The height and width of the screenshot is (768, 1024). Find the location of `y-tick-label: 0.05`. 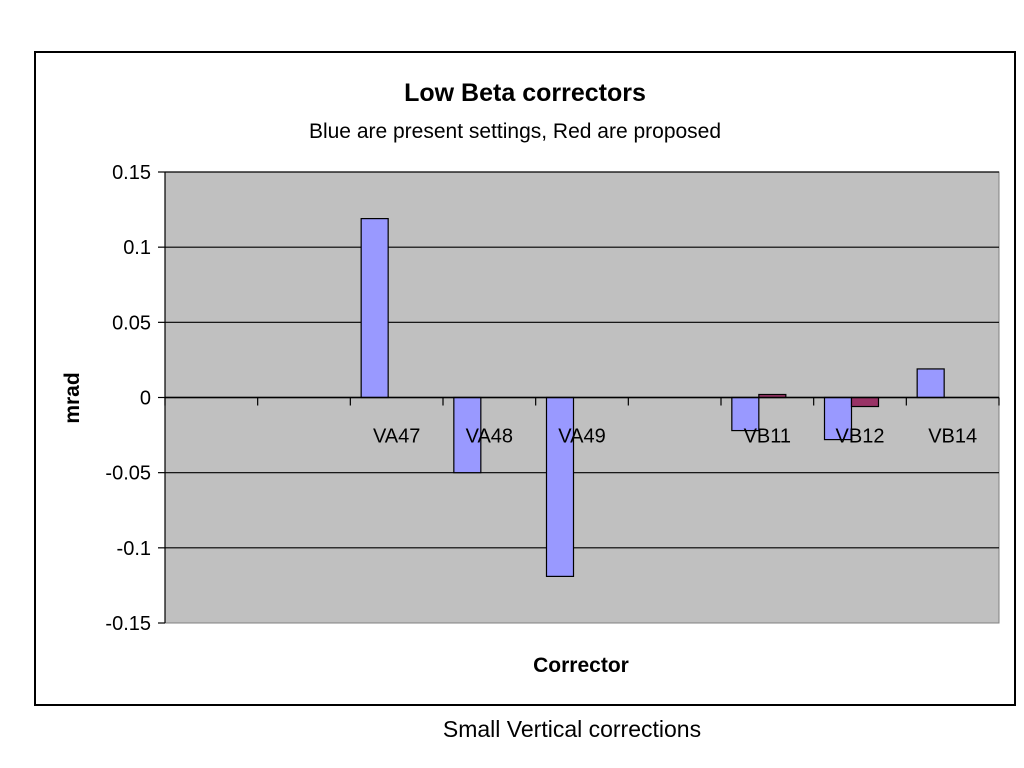

y-tick-label: 0.05 is located at coordinates (131, 323).